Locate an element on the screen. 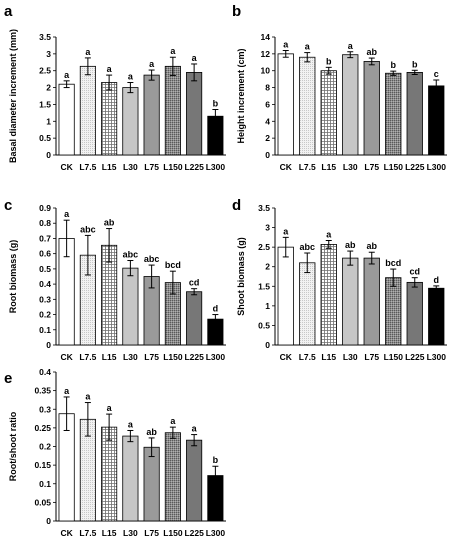 This screenshot has height=555, width=456. y-axis-title: Root/shoot ratio is located at coordinates (13, 446).